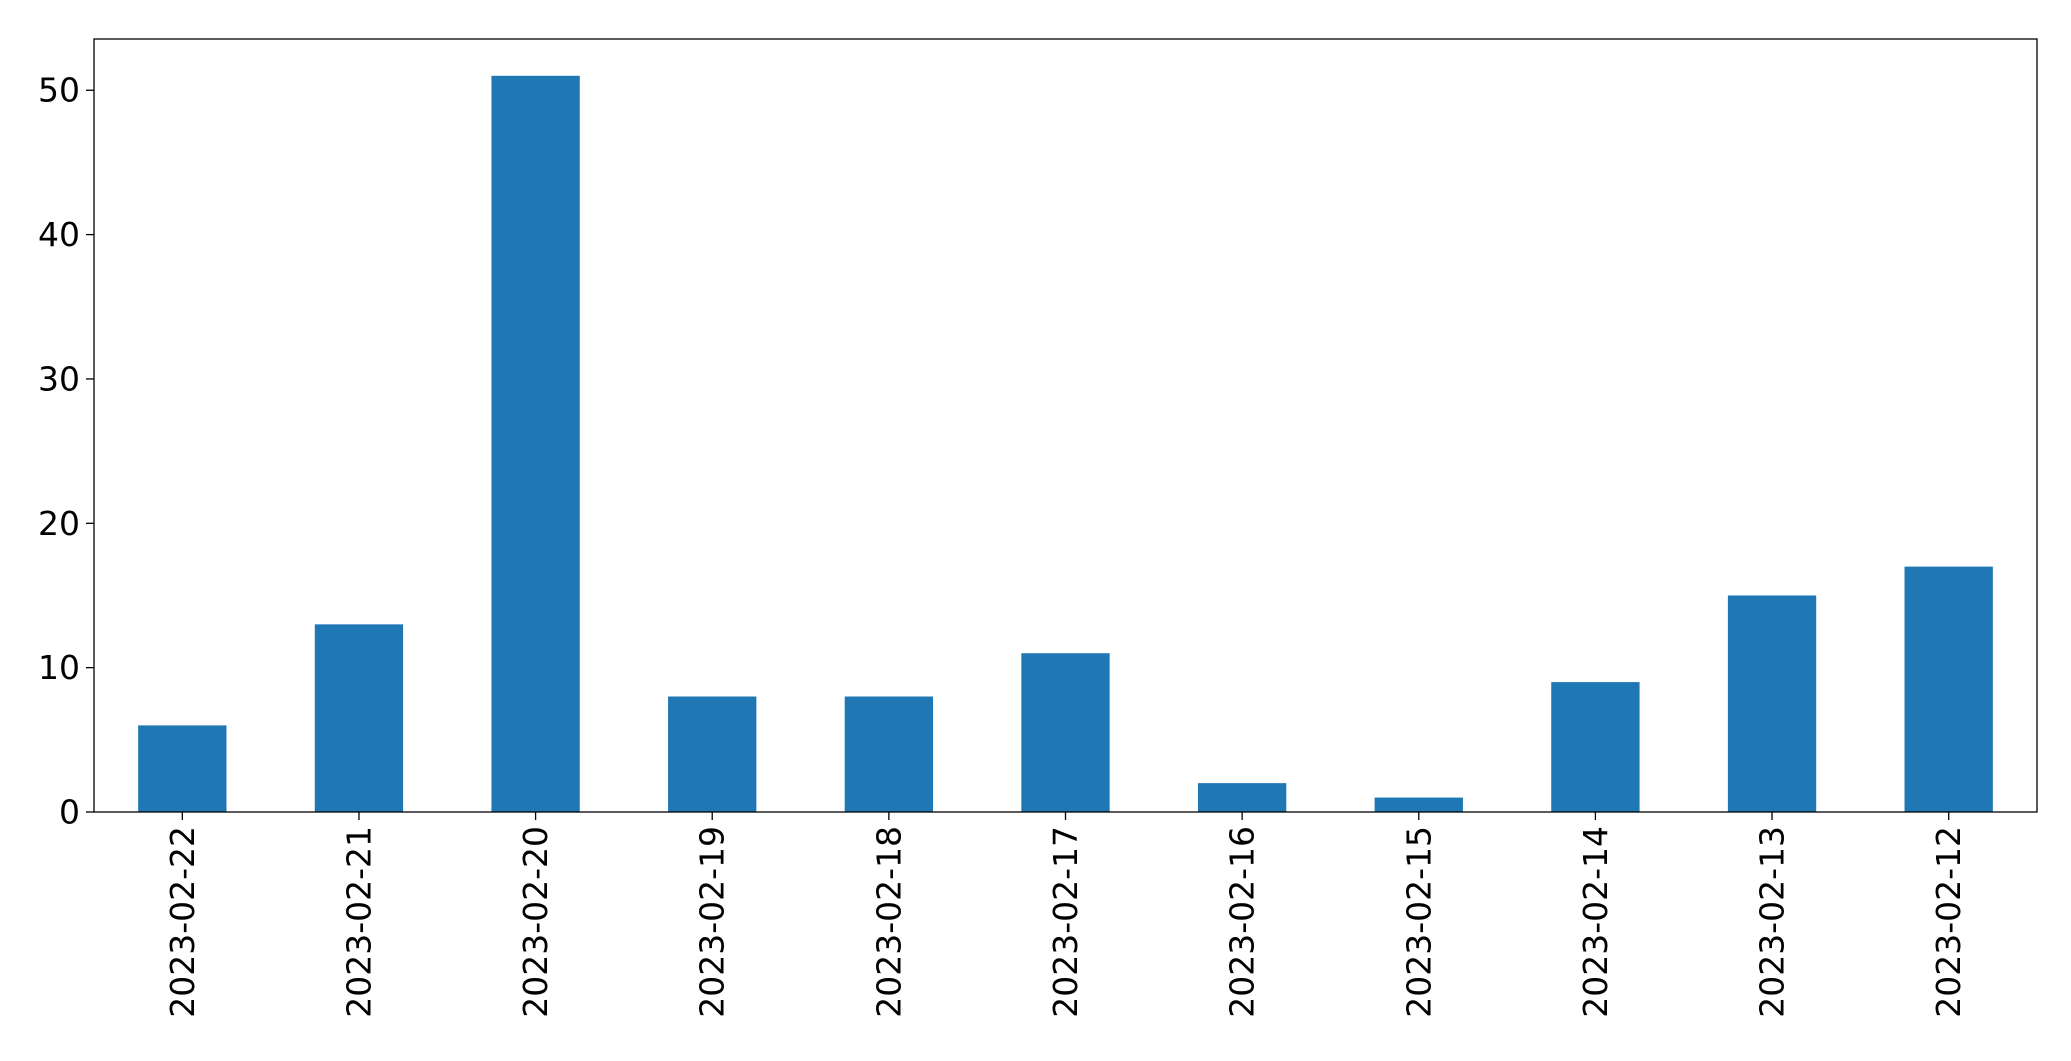  Describe the element at coordinates (59, 667) in the screenshot. I see `y-tick-label: 10` at that location.